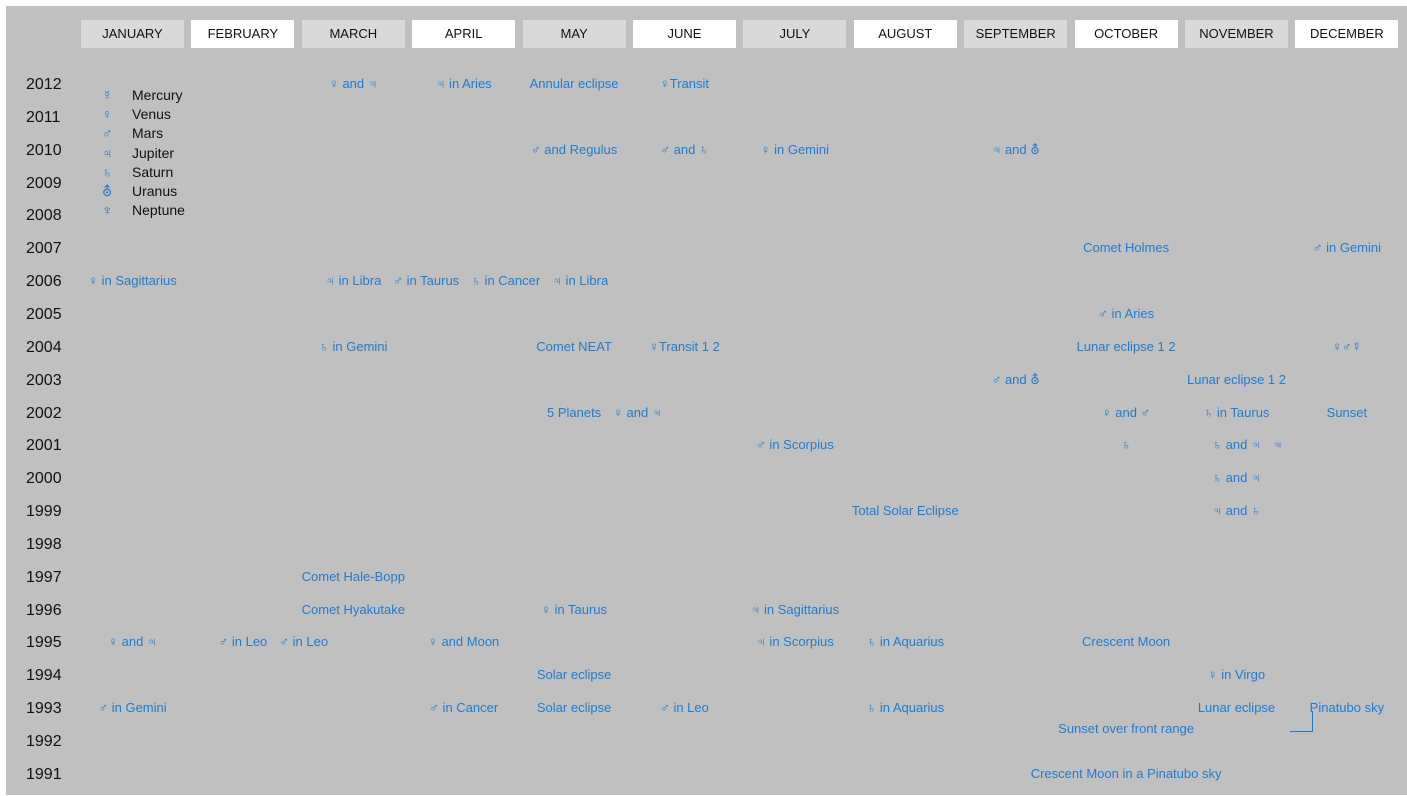 Image resolution: width=1407 pixels, height=796 pixels. What do you see at coordinates (795, 34) in the screenshot?
I see `month-july: JULY` at bounding box center [795, 34].